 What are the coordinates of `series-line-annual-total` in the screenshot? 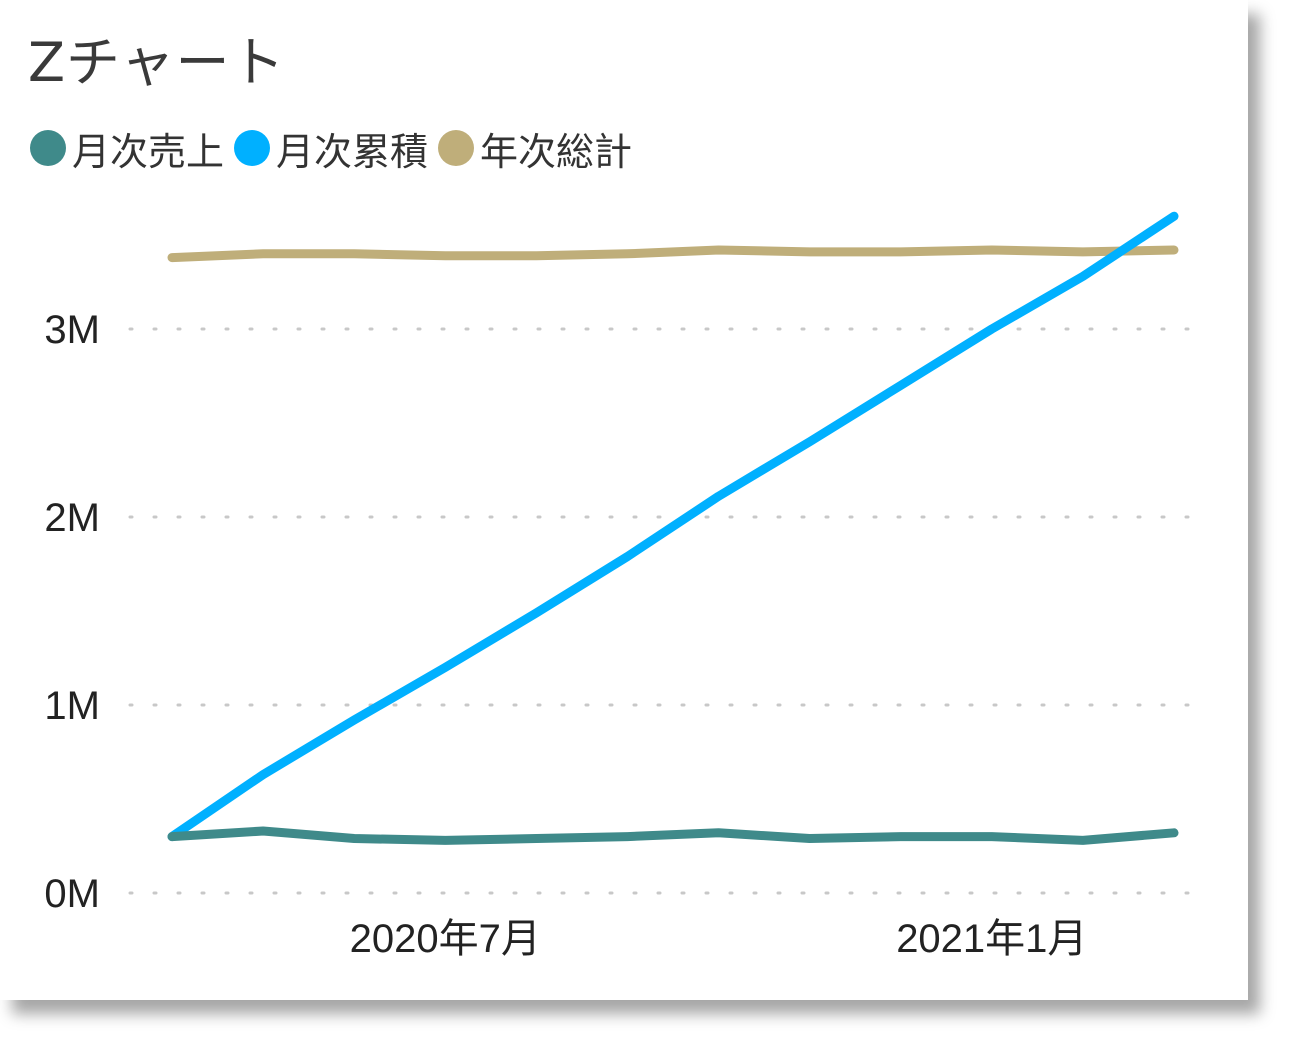 It's located at (673, 254).